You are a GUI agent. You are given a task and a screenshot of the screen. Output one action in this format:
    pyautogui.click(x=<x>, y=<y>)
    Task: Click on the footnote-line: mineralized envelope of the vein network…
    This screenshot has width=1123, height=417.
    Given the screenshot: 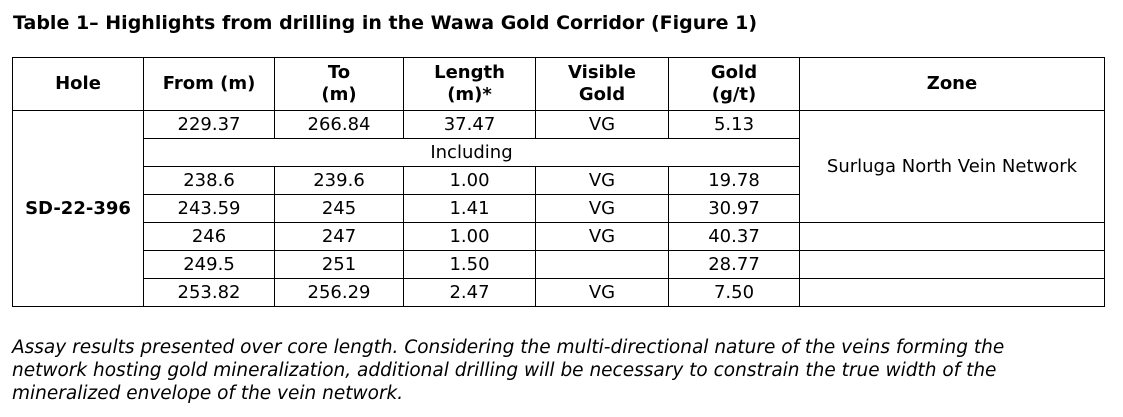 What is the action you would take?
    pyautogui.click(x=208, y=393)
    